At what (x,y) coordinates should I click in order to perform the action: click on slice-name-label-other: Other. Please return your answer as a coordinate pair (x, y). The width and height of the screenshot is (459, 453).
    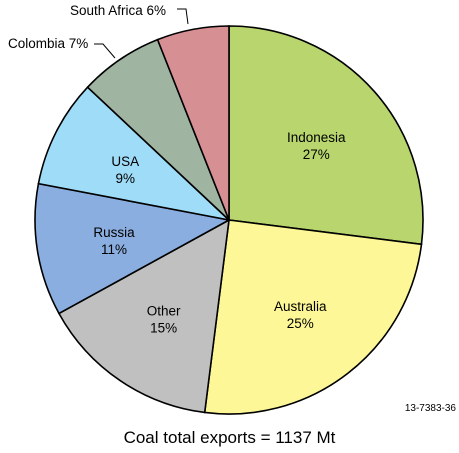
    Looking at the image, I should click on (164, 310).